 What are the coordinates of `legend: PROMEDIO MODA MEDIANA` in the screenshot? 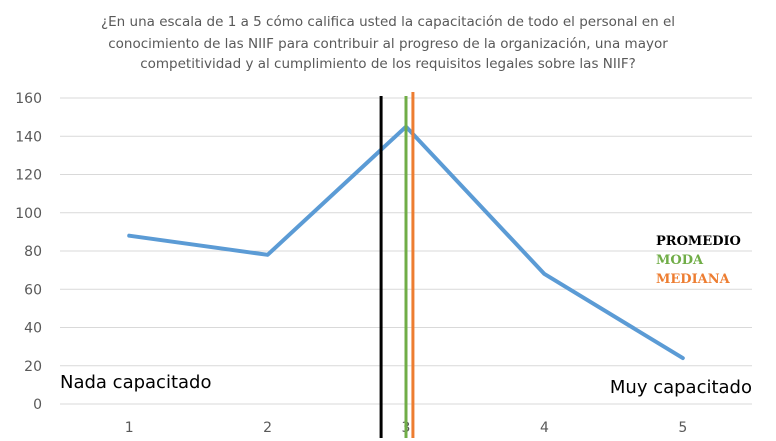 It's located at (698, 260).